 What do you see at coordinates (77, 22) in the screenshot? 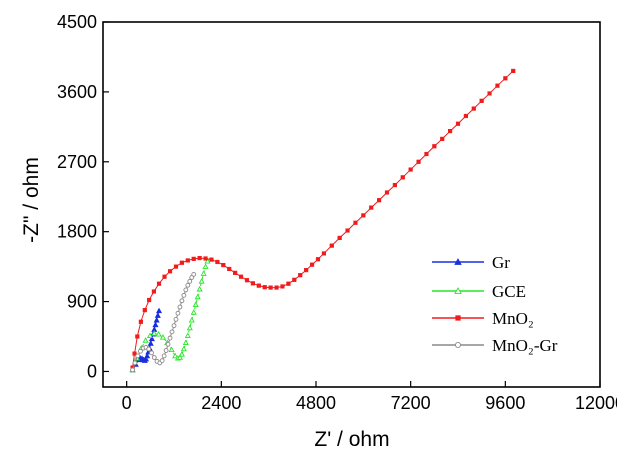
I see `y-tick-label: 4500` at bounding box center [77, 22].